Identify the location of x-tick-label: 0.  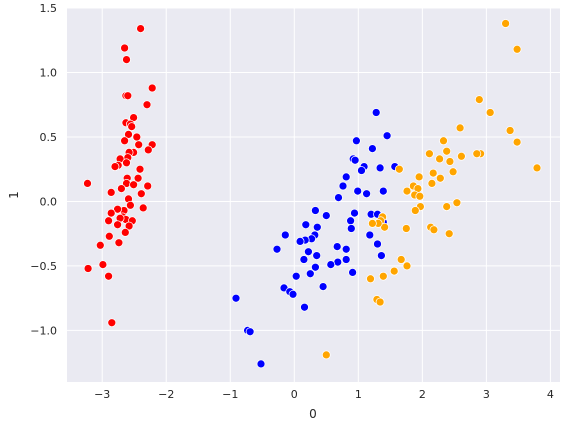
(294, 394).